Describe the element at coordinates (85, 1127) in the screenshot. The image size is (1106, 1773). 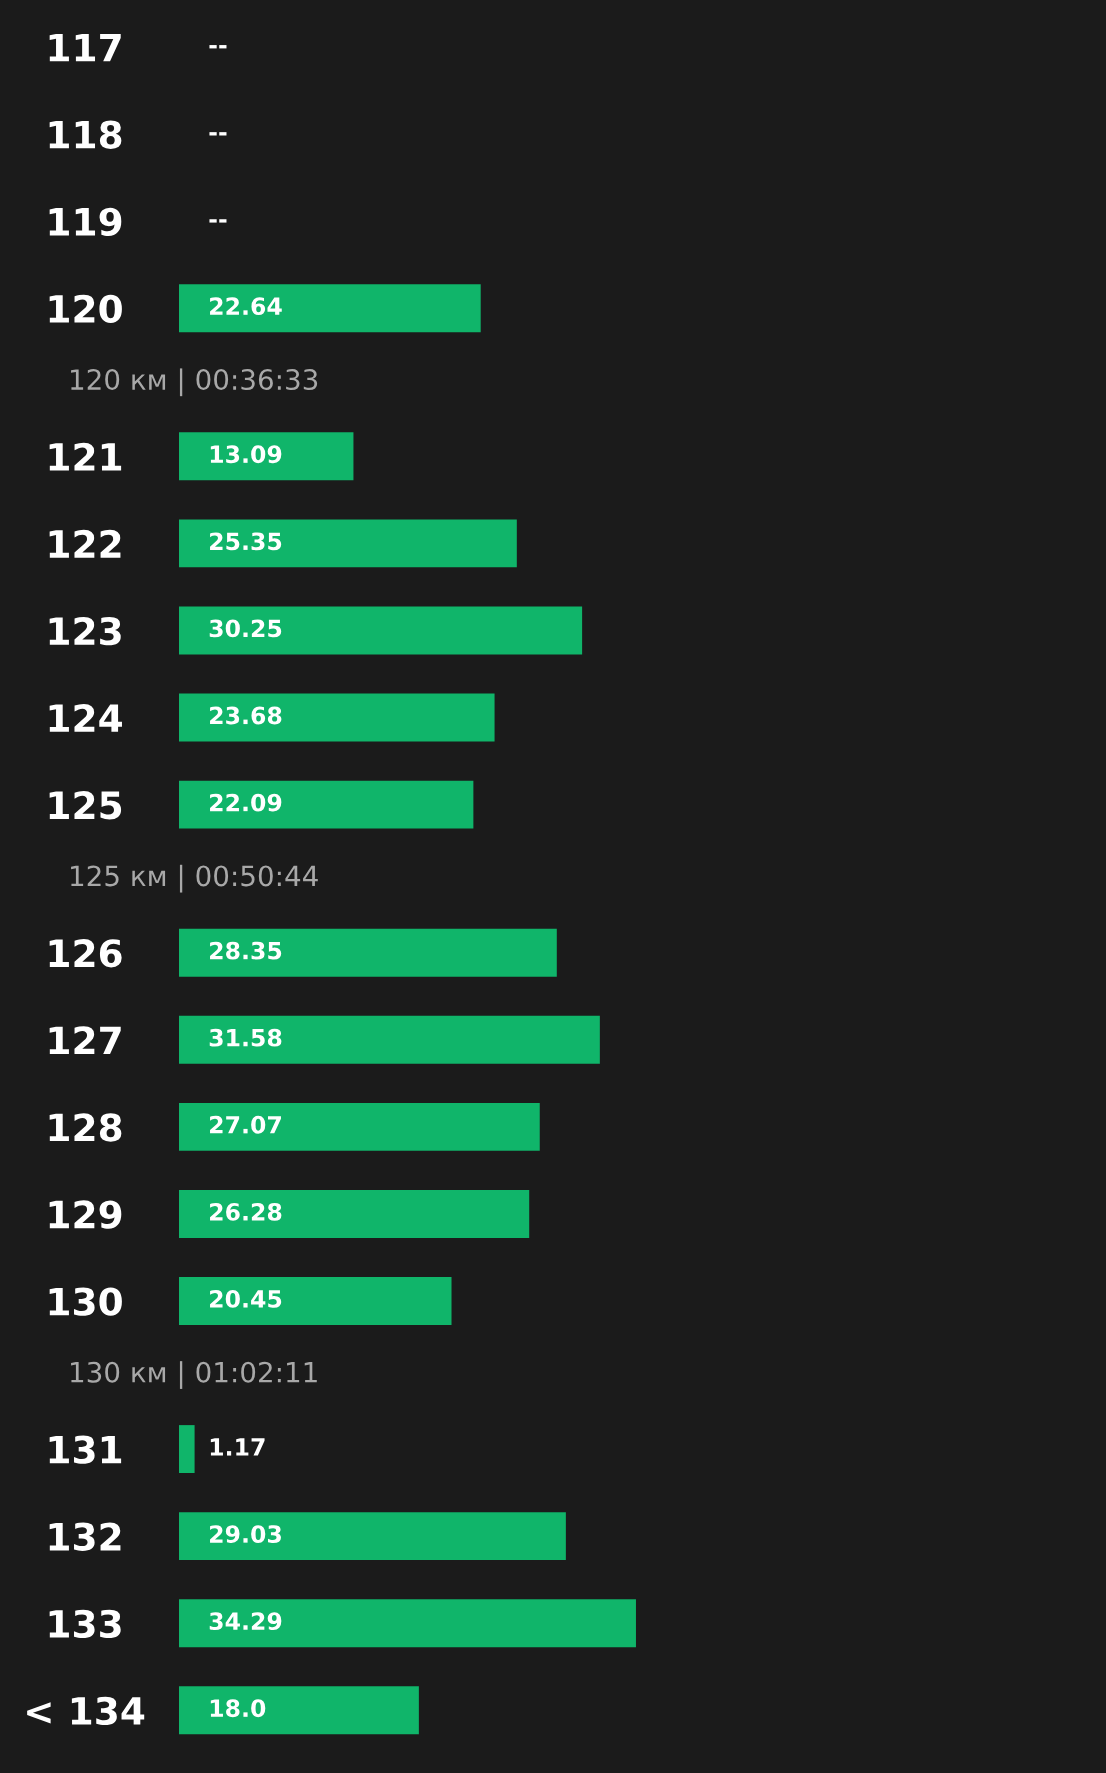
I see `y-tick-label: 128` at that location.